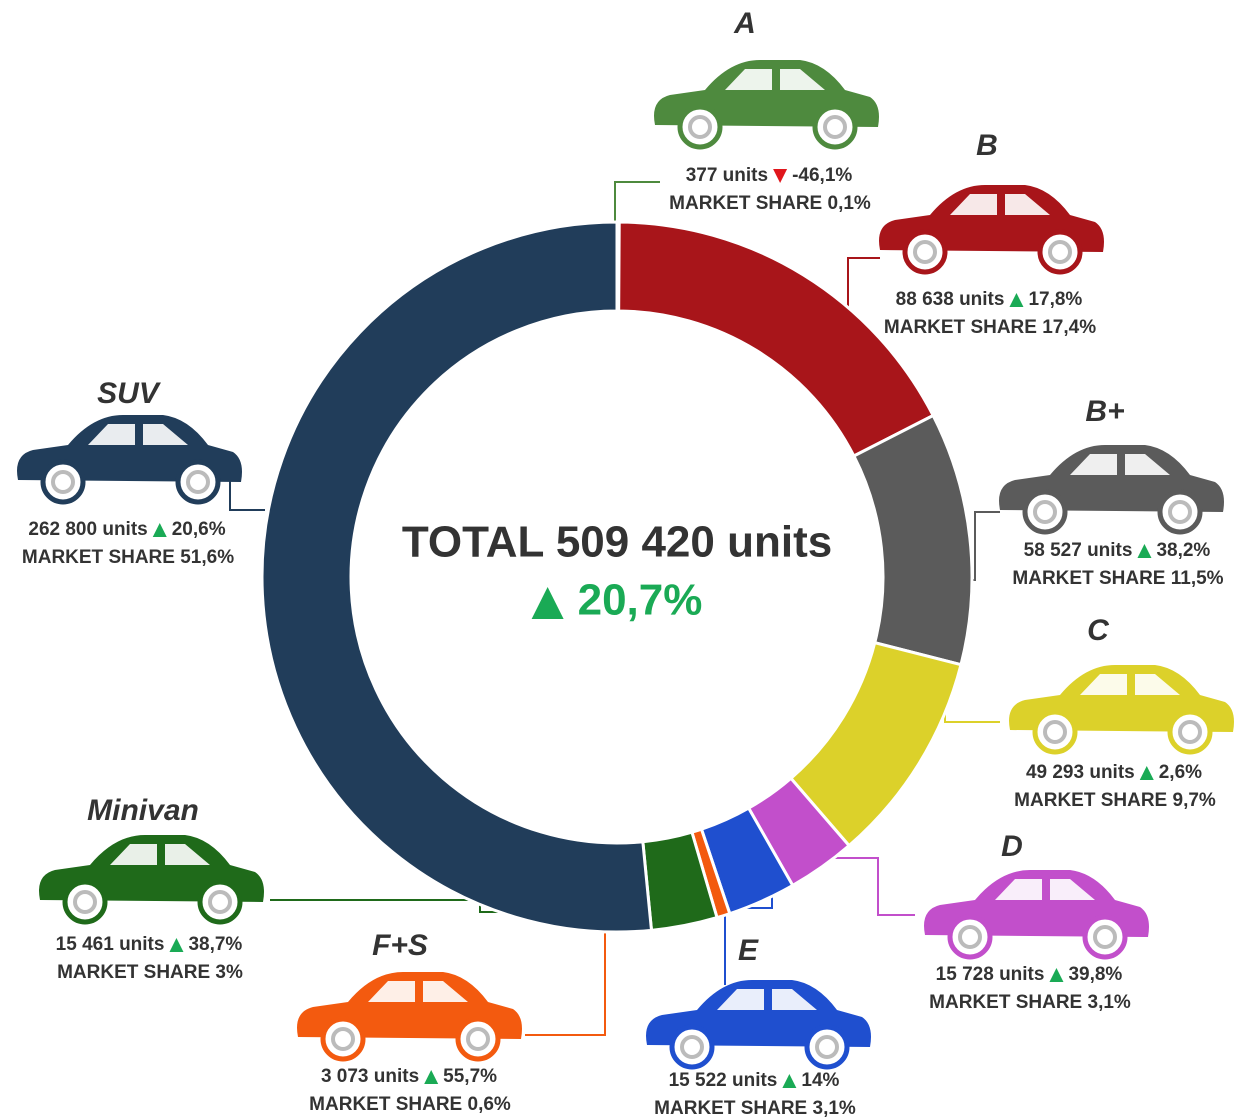  I want to click on change-label: 2,6%, so click(1180, 772).